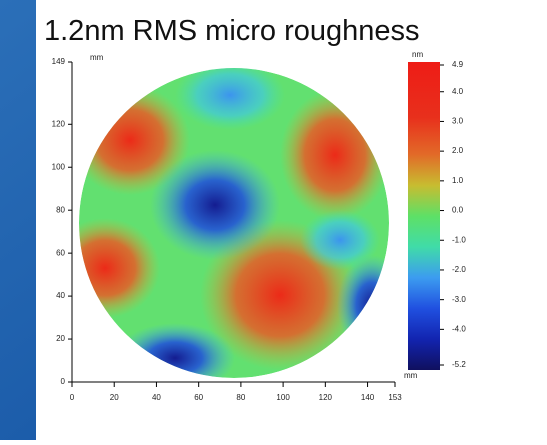  What do you see at coordinates (459, 364) in the screenshot?
I see `colorbar-tick-label: -5.2` at bounding box center [459, 364].